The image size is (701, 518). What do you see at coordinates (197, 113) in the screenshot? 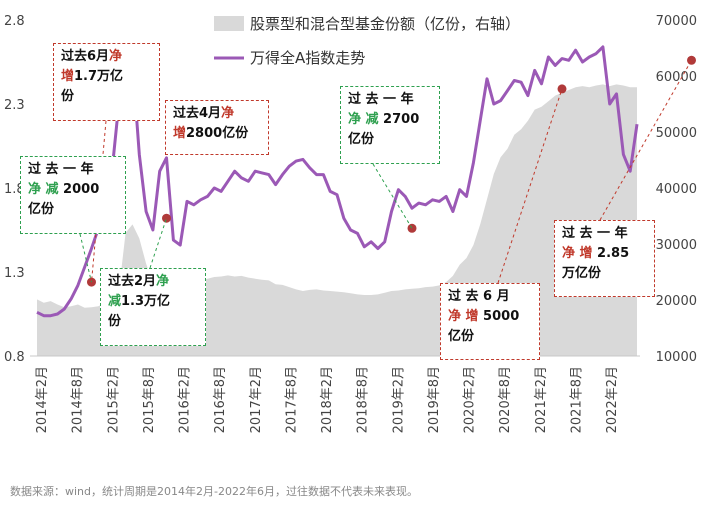
I see `annotation-text: 过去4月` at bounding box center [197, 113].